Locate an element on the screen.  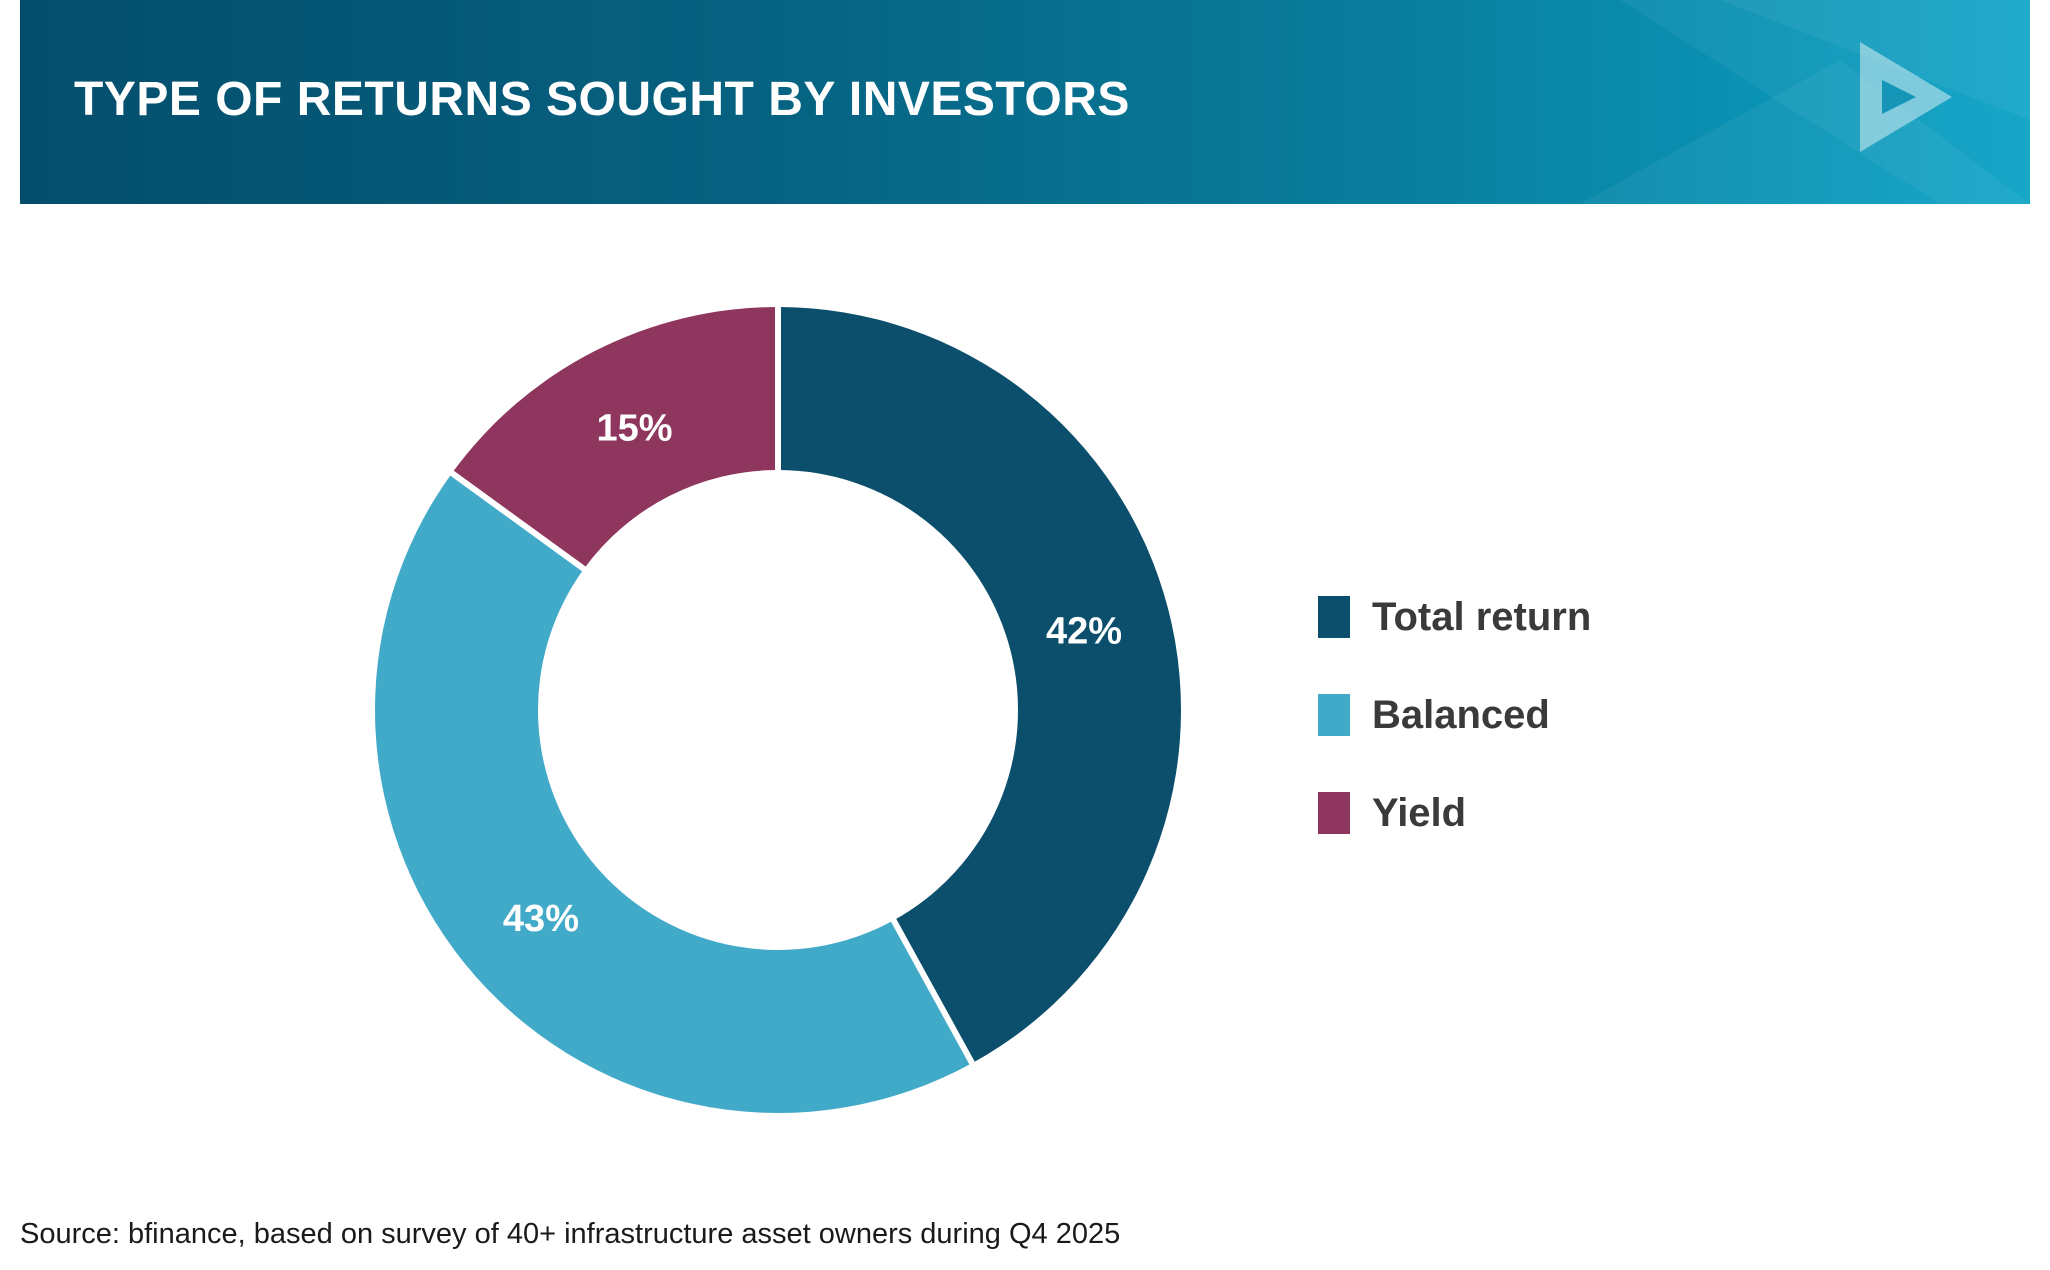
donut-slice-total-return is located at coordinates (979, 685).